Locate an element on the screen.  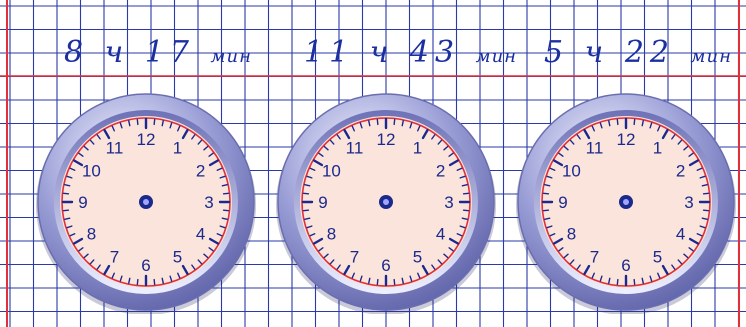
dial-number: 10 is located at coordinates (91, 171).